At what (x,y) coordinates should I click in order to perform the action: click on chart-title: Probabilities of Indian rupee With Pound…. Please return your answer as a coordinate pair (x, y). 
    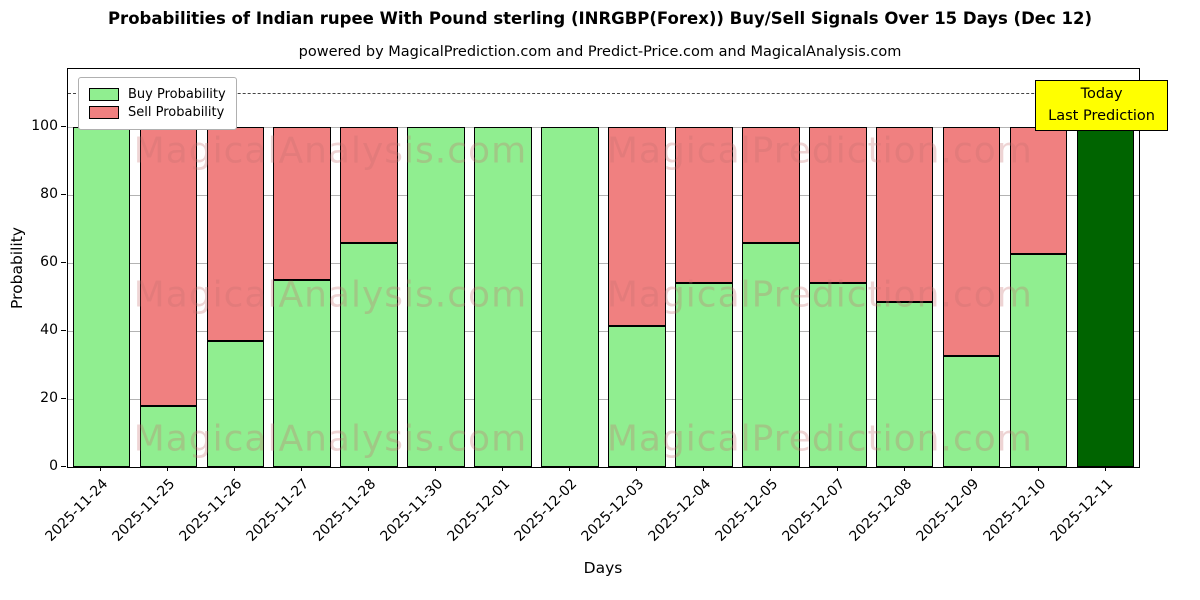
    Looking at the image, I should click on (600, 18).